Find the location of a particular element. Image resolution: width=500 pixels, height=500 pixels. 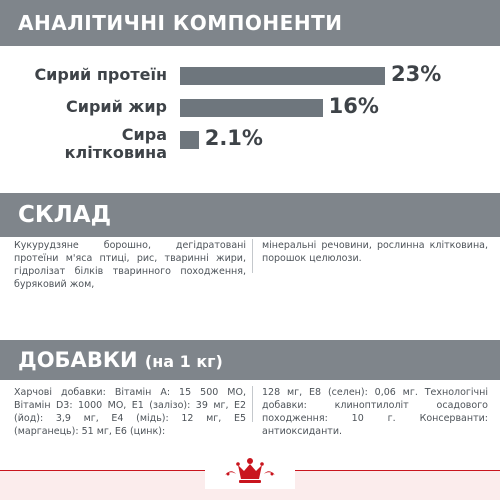

row-protein-label: Сирий протеїн is located at coordinates (100, 74).